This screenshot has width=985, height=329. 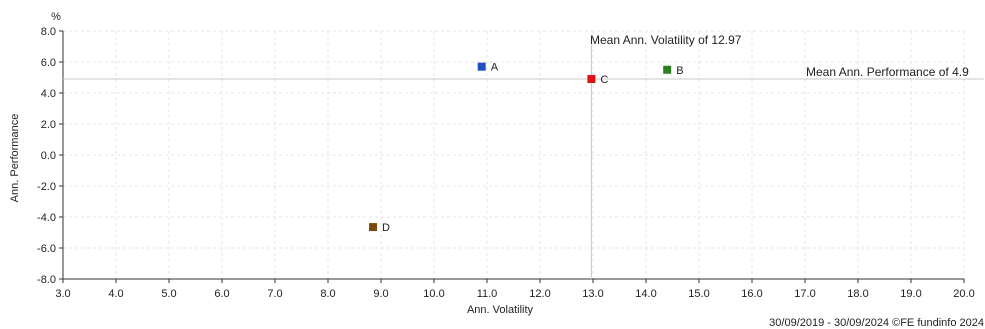 What do you see at coordinates (539, 294) in the screenshot?
I see `x-tick-label: 12.0` at bounding box center [539, 294].